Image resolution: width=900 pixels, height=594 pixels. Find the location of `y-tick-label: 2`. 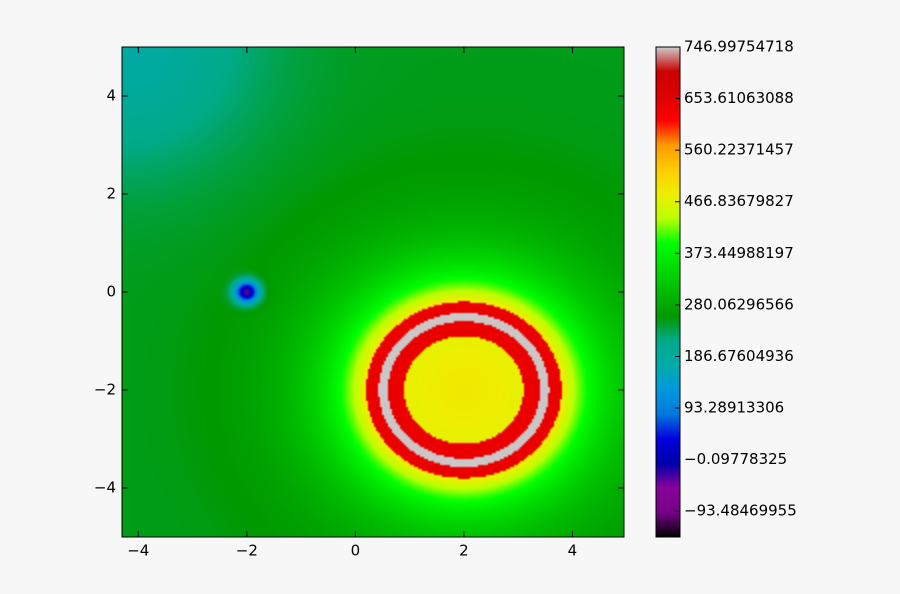

y-tick-label: 2 is located at coordinates (111, 194).